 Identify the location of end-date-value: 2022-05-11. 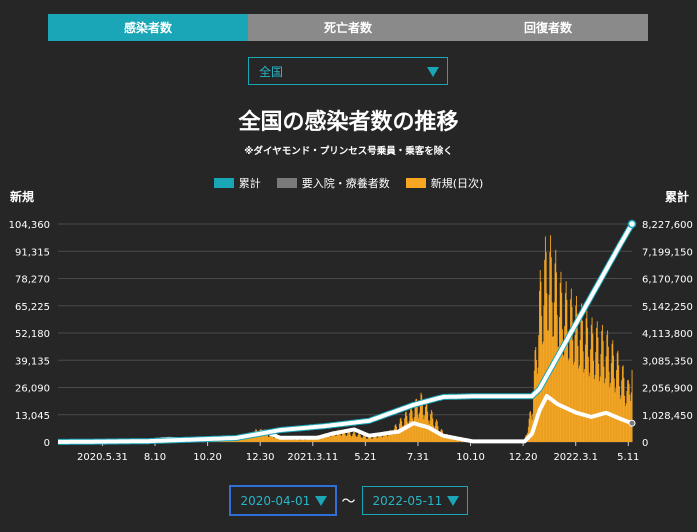
(407, 500).